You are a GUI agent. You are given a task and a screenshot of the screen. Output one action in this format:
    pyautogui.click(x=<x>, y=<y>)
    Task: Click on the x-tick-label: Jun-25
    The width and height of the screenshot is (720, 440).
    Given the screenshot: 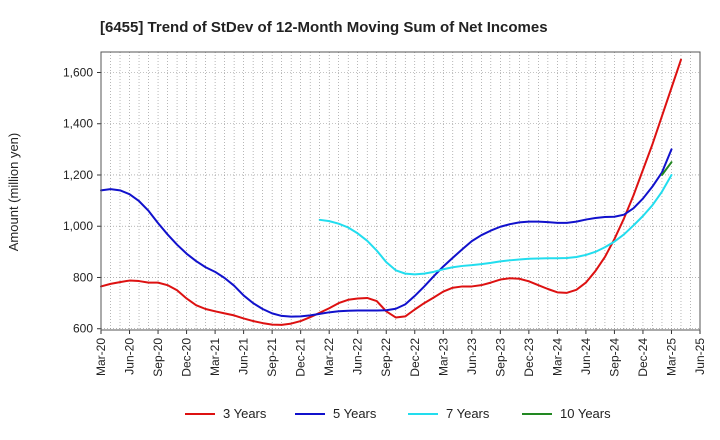 What is the action you would take?
    pyautogui.click(x=700, y=356)
    